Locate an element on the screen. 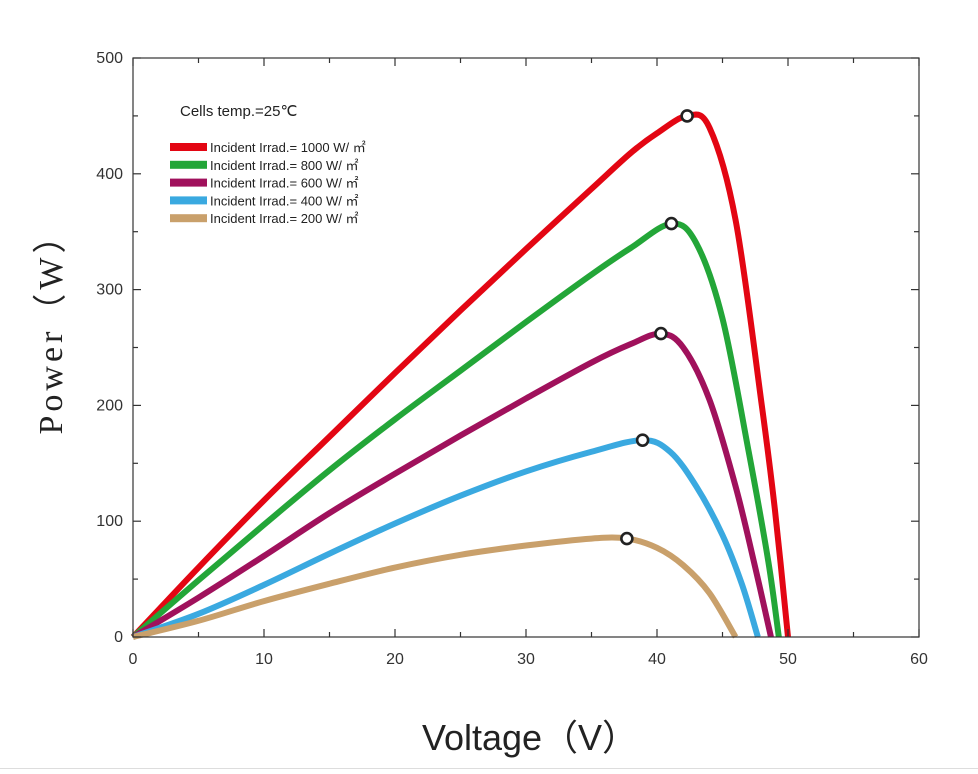  x-tick-label: 0 is located at coordinates (133, 659).